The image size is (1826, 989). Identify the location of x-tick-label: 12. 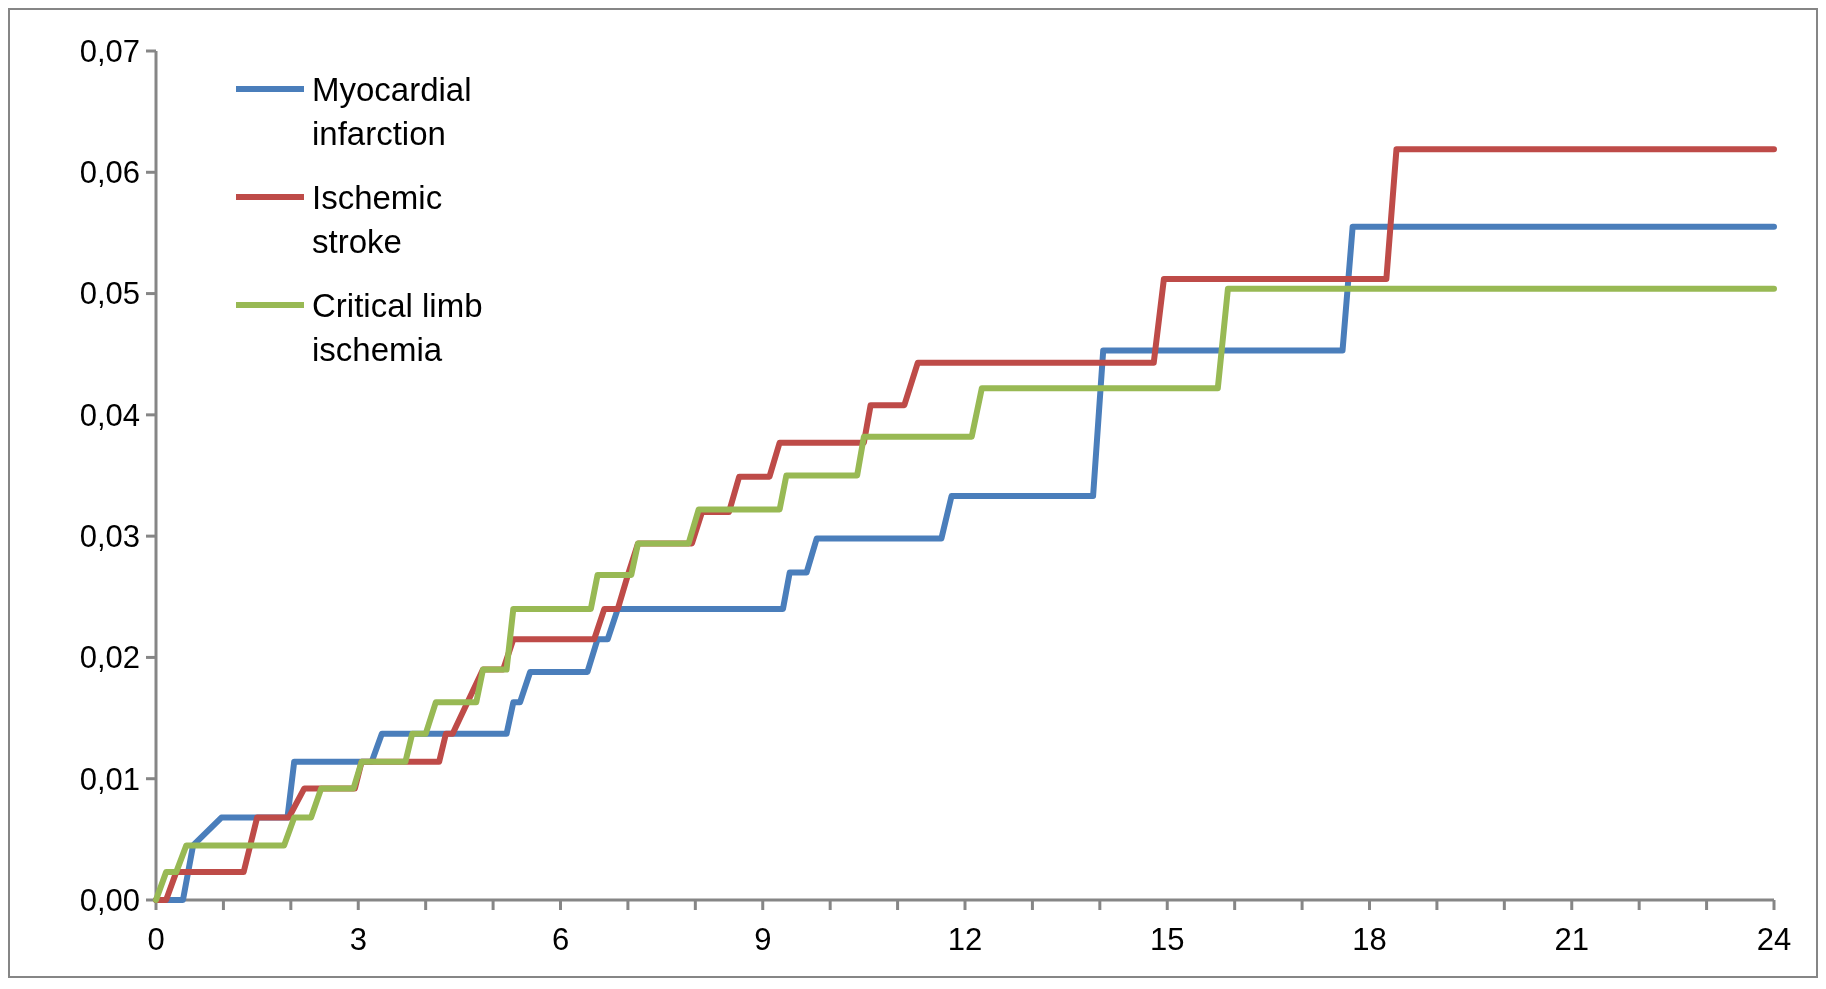
(965, 939).